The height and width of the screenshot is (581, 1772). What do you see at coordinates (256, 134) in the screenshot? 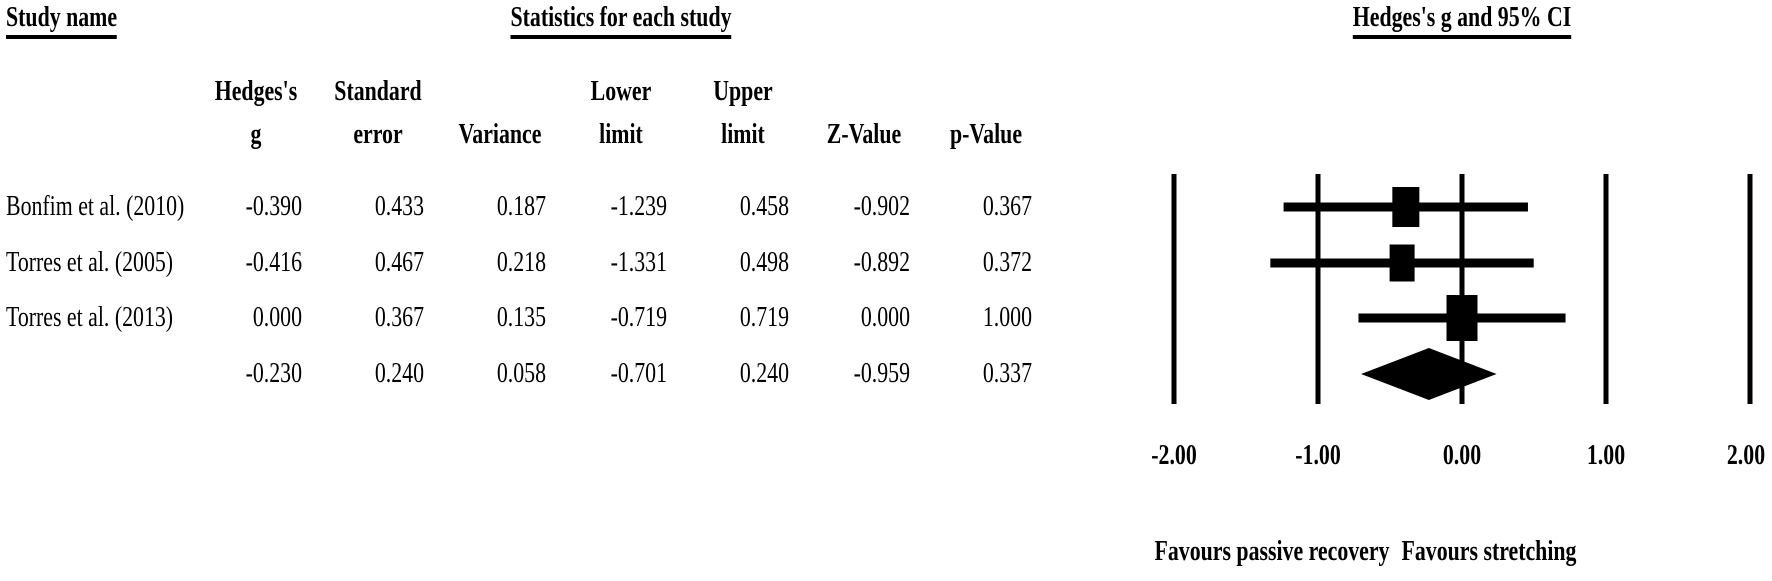
I see `col-header-hedges-g: g` at bounding box center [256, 134].